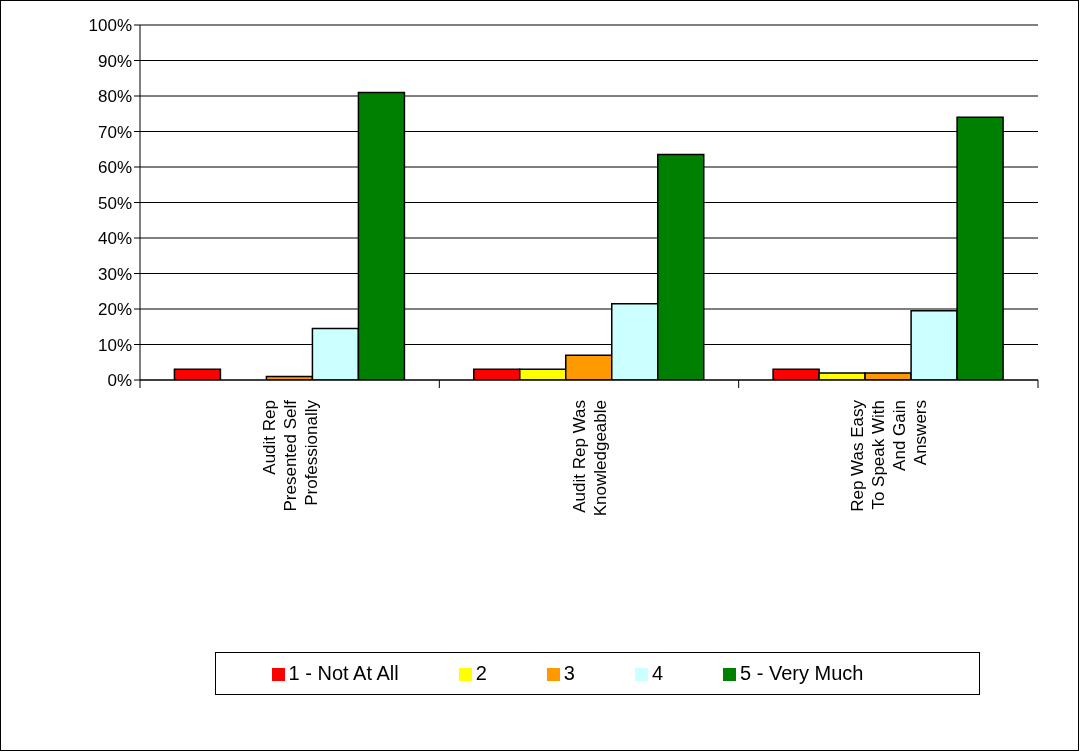  What do you see at coordinates (119, 381) in the screenshot?
I see `y-tick-label: 0%` at bounding box center [119, 381].